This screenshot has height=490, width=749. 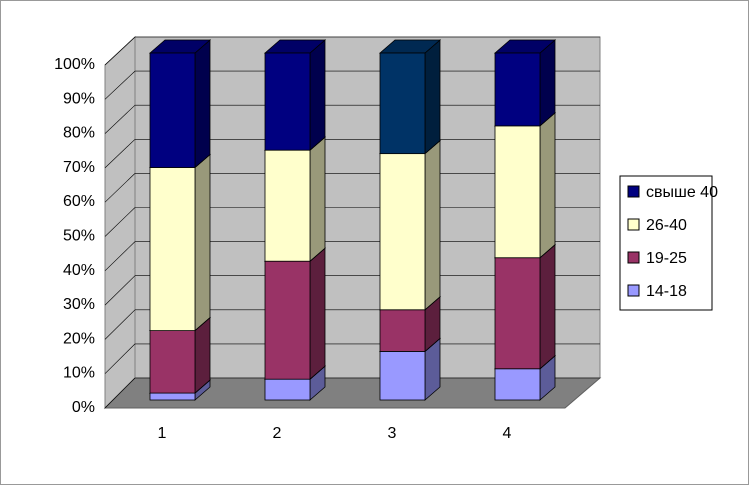 What do you see at coordinates (79, 270) in the screenshot?
I see `y-tick-label: 40%` at bounding box center [79, 270].